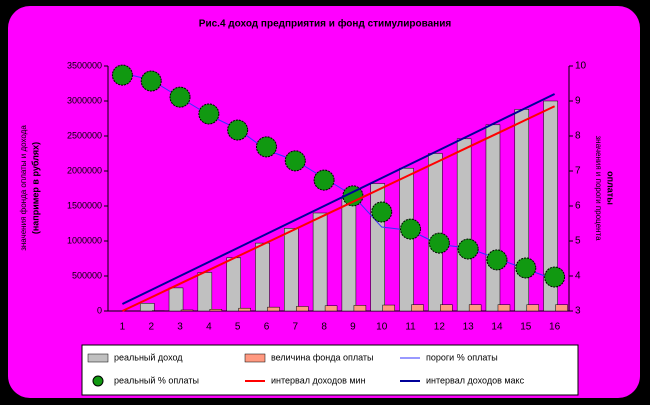 The image size is (650, 405). I want to click on x-tick-label: 13, so click(469, 327).